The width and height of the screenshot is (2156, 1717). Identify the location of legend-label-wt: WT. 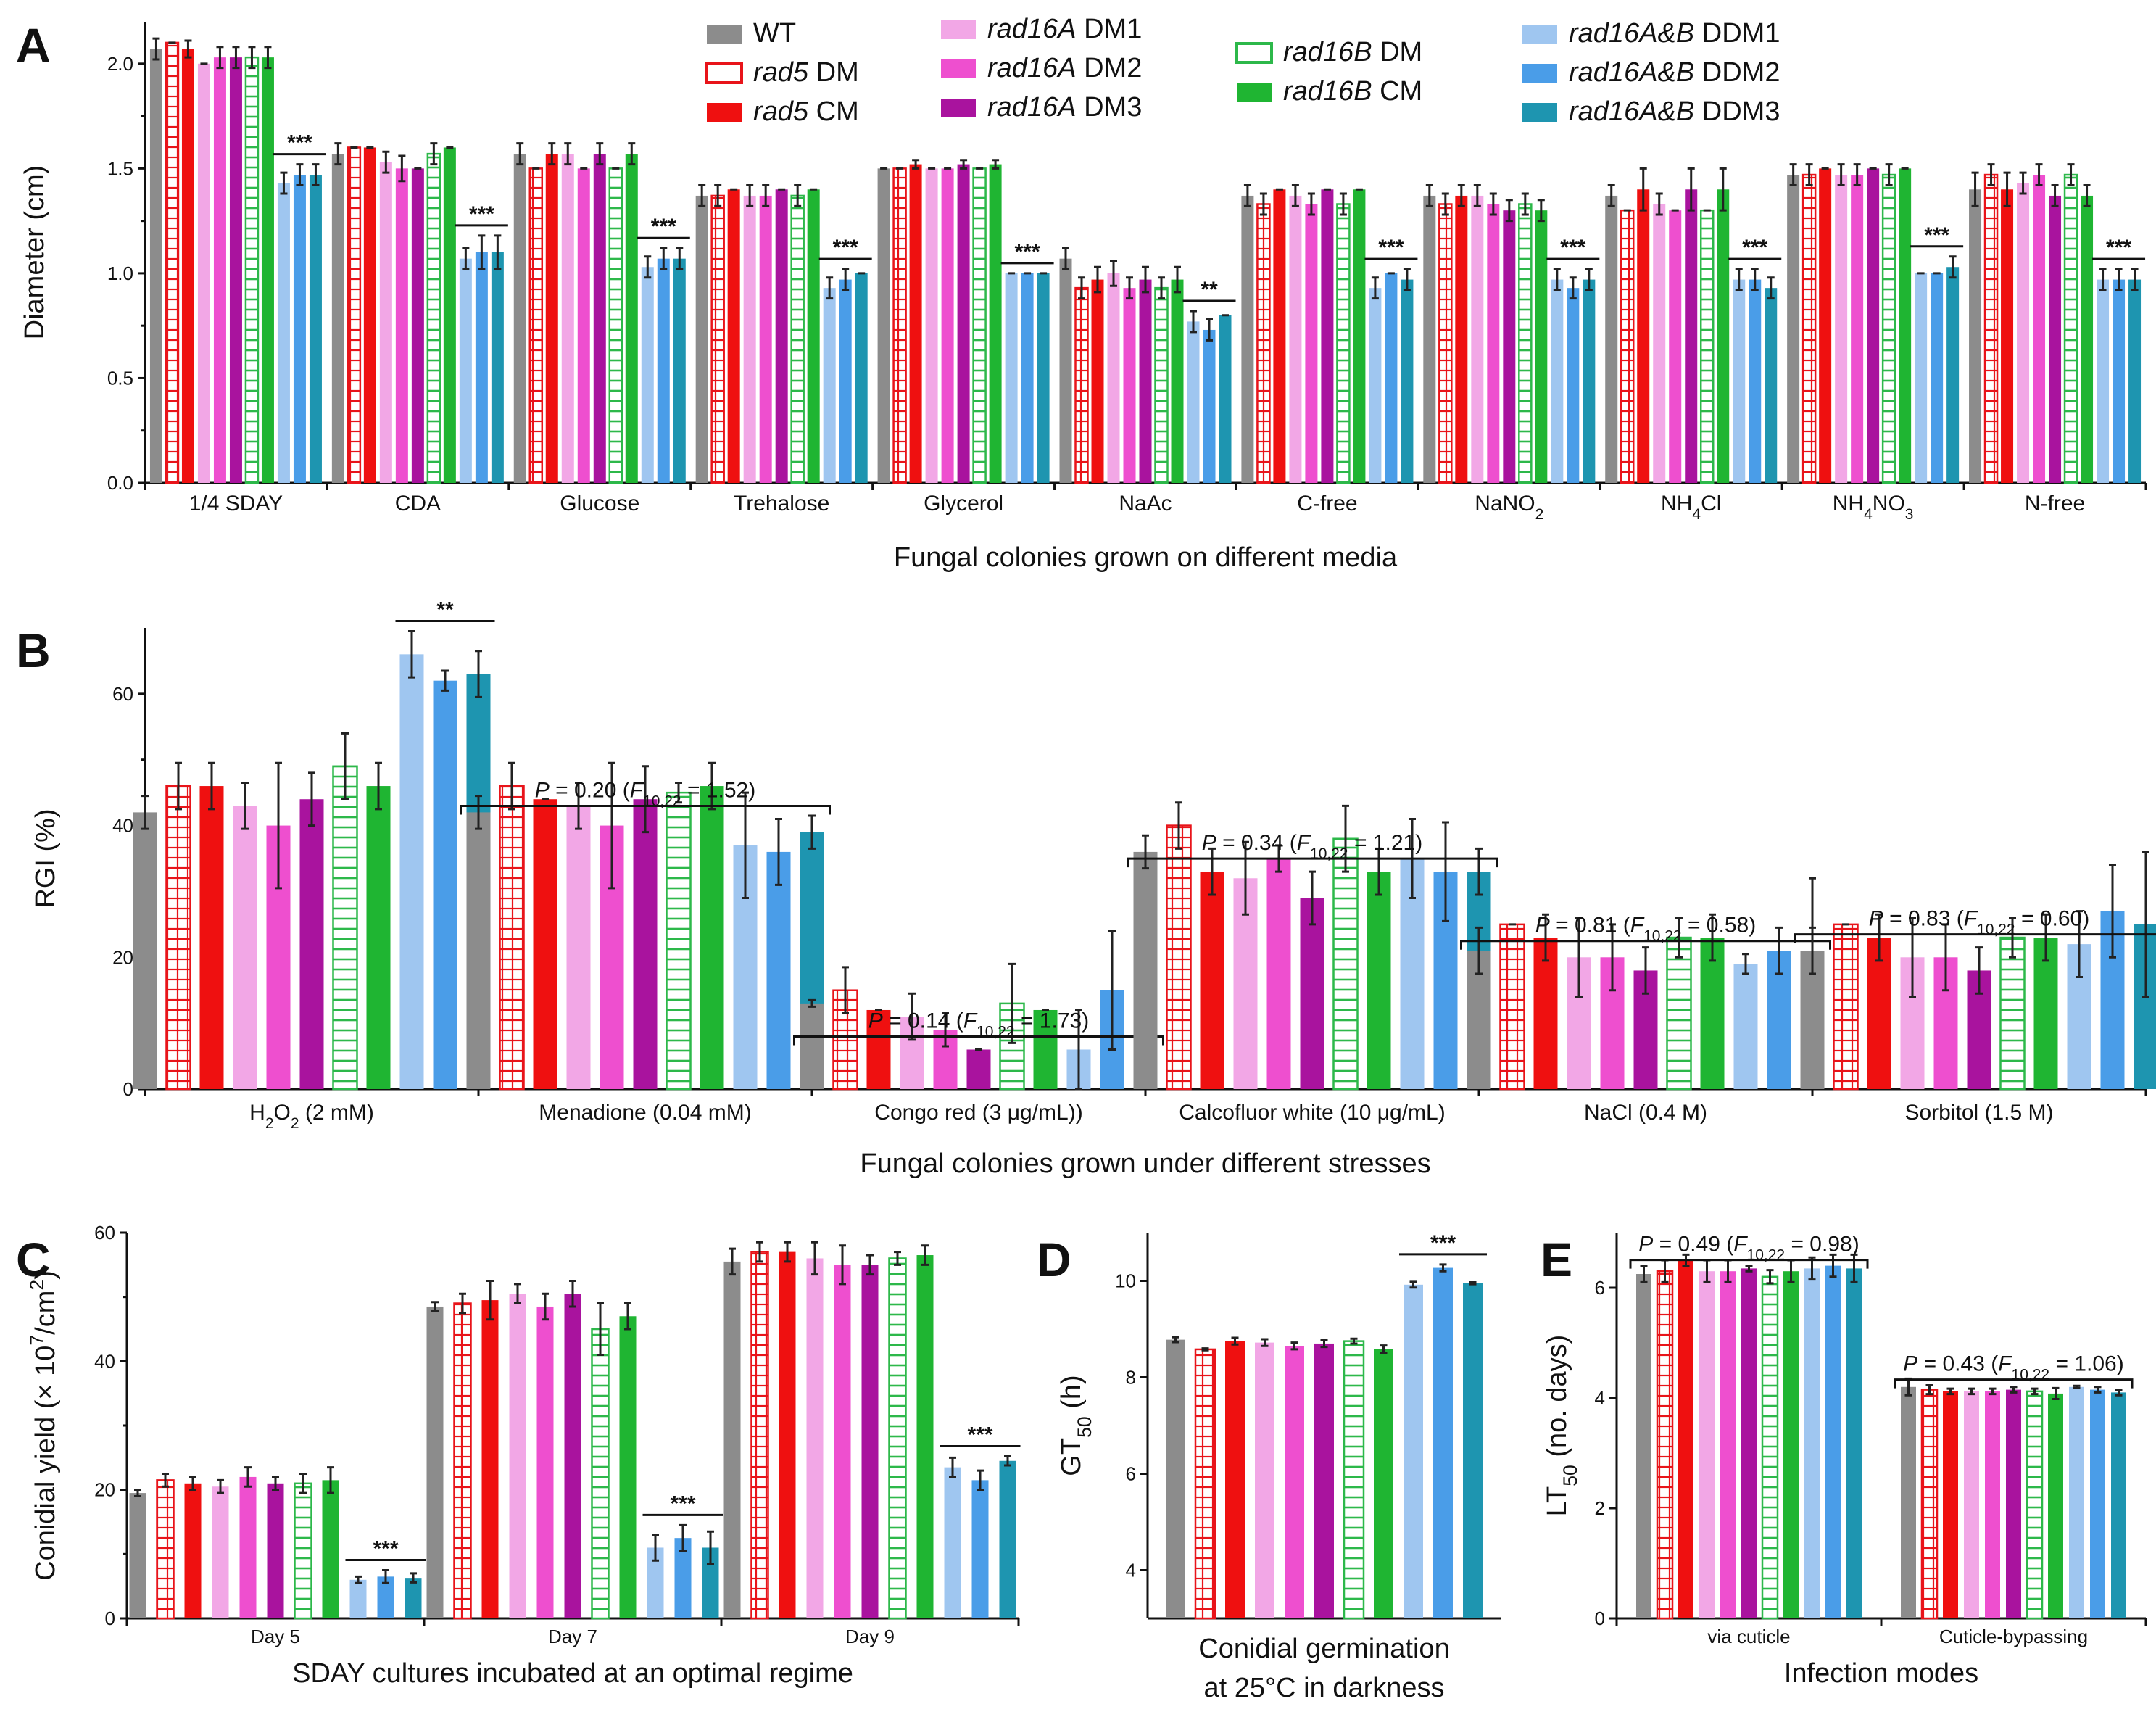
(774, 33).